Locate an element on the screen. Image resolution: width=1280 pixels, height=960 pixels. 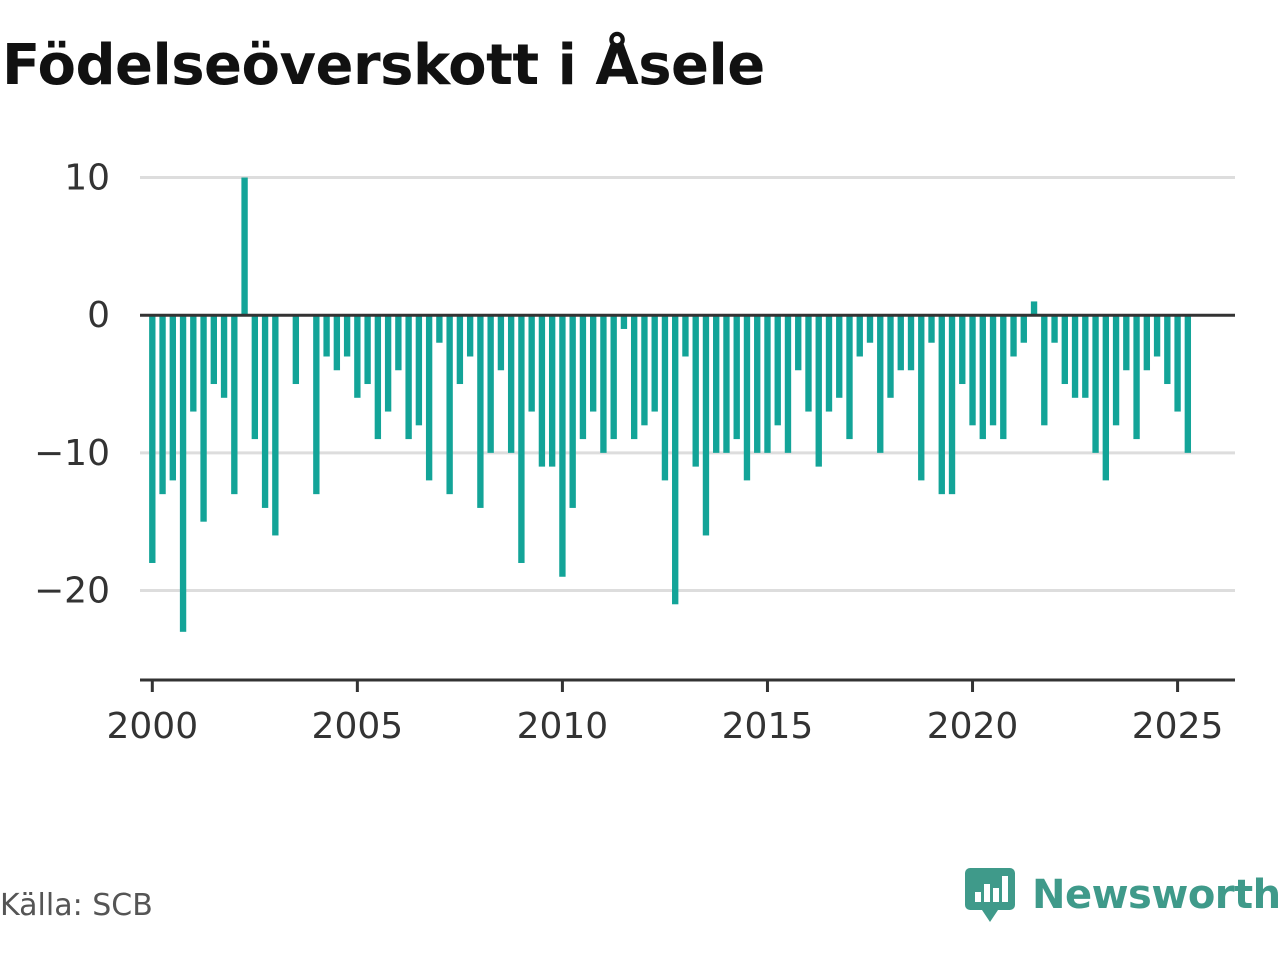
y-tick-label: −10 is located at coordinates (72, 453).